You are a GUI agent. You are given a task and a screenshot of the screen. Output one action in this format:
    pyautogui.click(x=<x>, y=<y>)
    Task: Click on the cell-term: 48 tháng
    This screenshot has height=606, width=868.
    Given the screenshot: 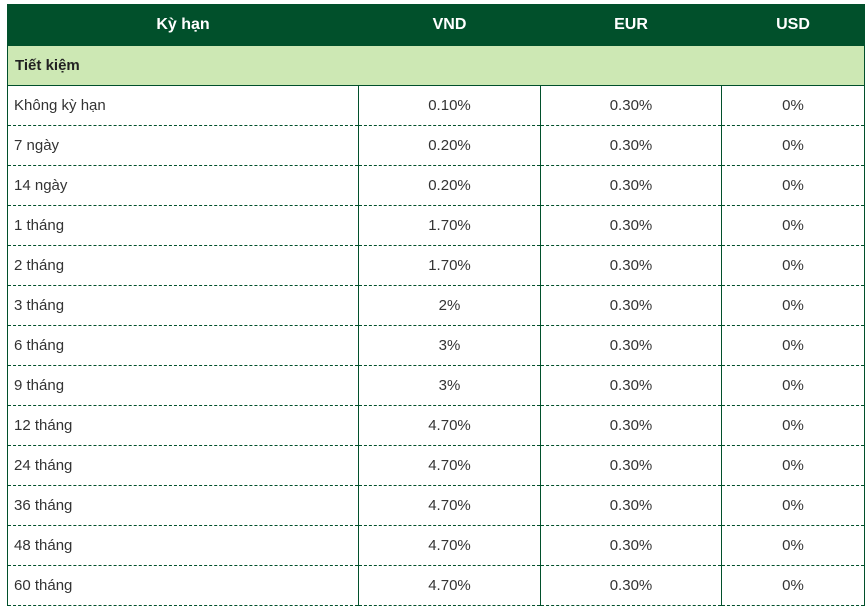 What is the action you would take?
    pyautogui.click(x=183, y=545)
    